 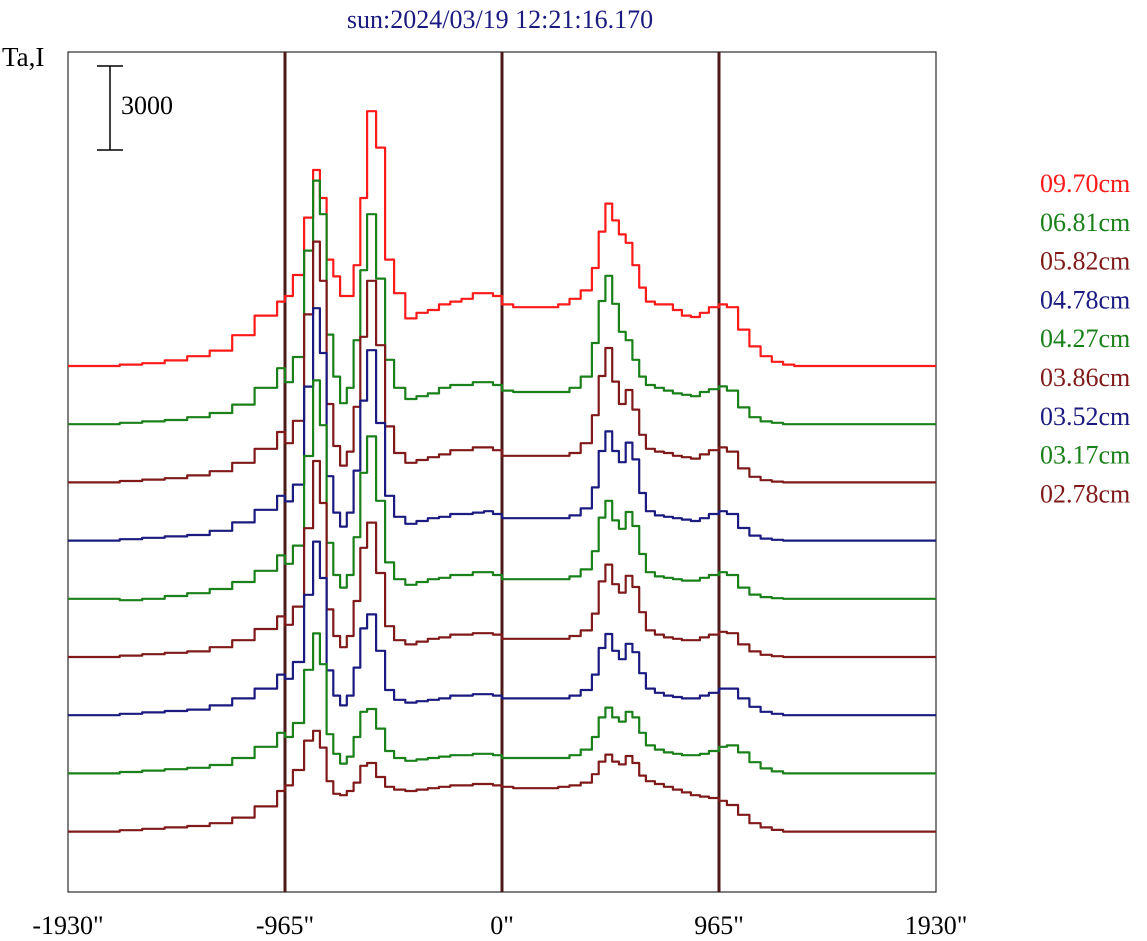 I want to click on scale-bar: 3000, so click(x=135, y=108).